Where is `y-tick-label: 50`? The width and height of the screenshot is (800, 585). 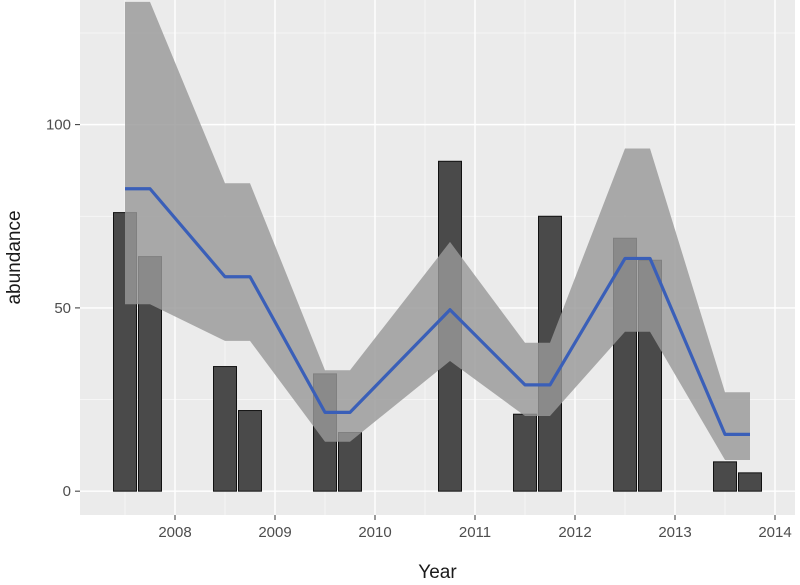 y-tick-label: 50 is located at coordinates (62, 308).